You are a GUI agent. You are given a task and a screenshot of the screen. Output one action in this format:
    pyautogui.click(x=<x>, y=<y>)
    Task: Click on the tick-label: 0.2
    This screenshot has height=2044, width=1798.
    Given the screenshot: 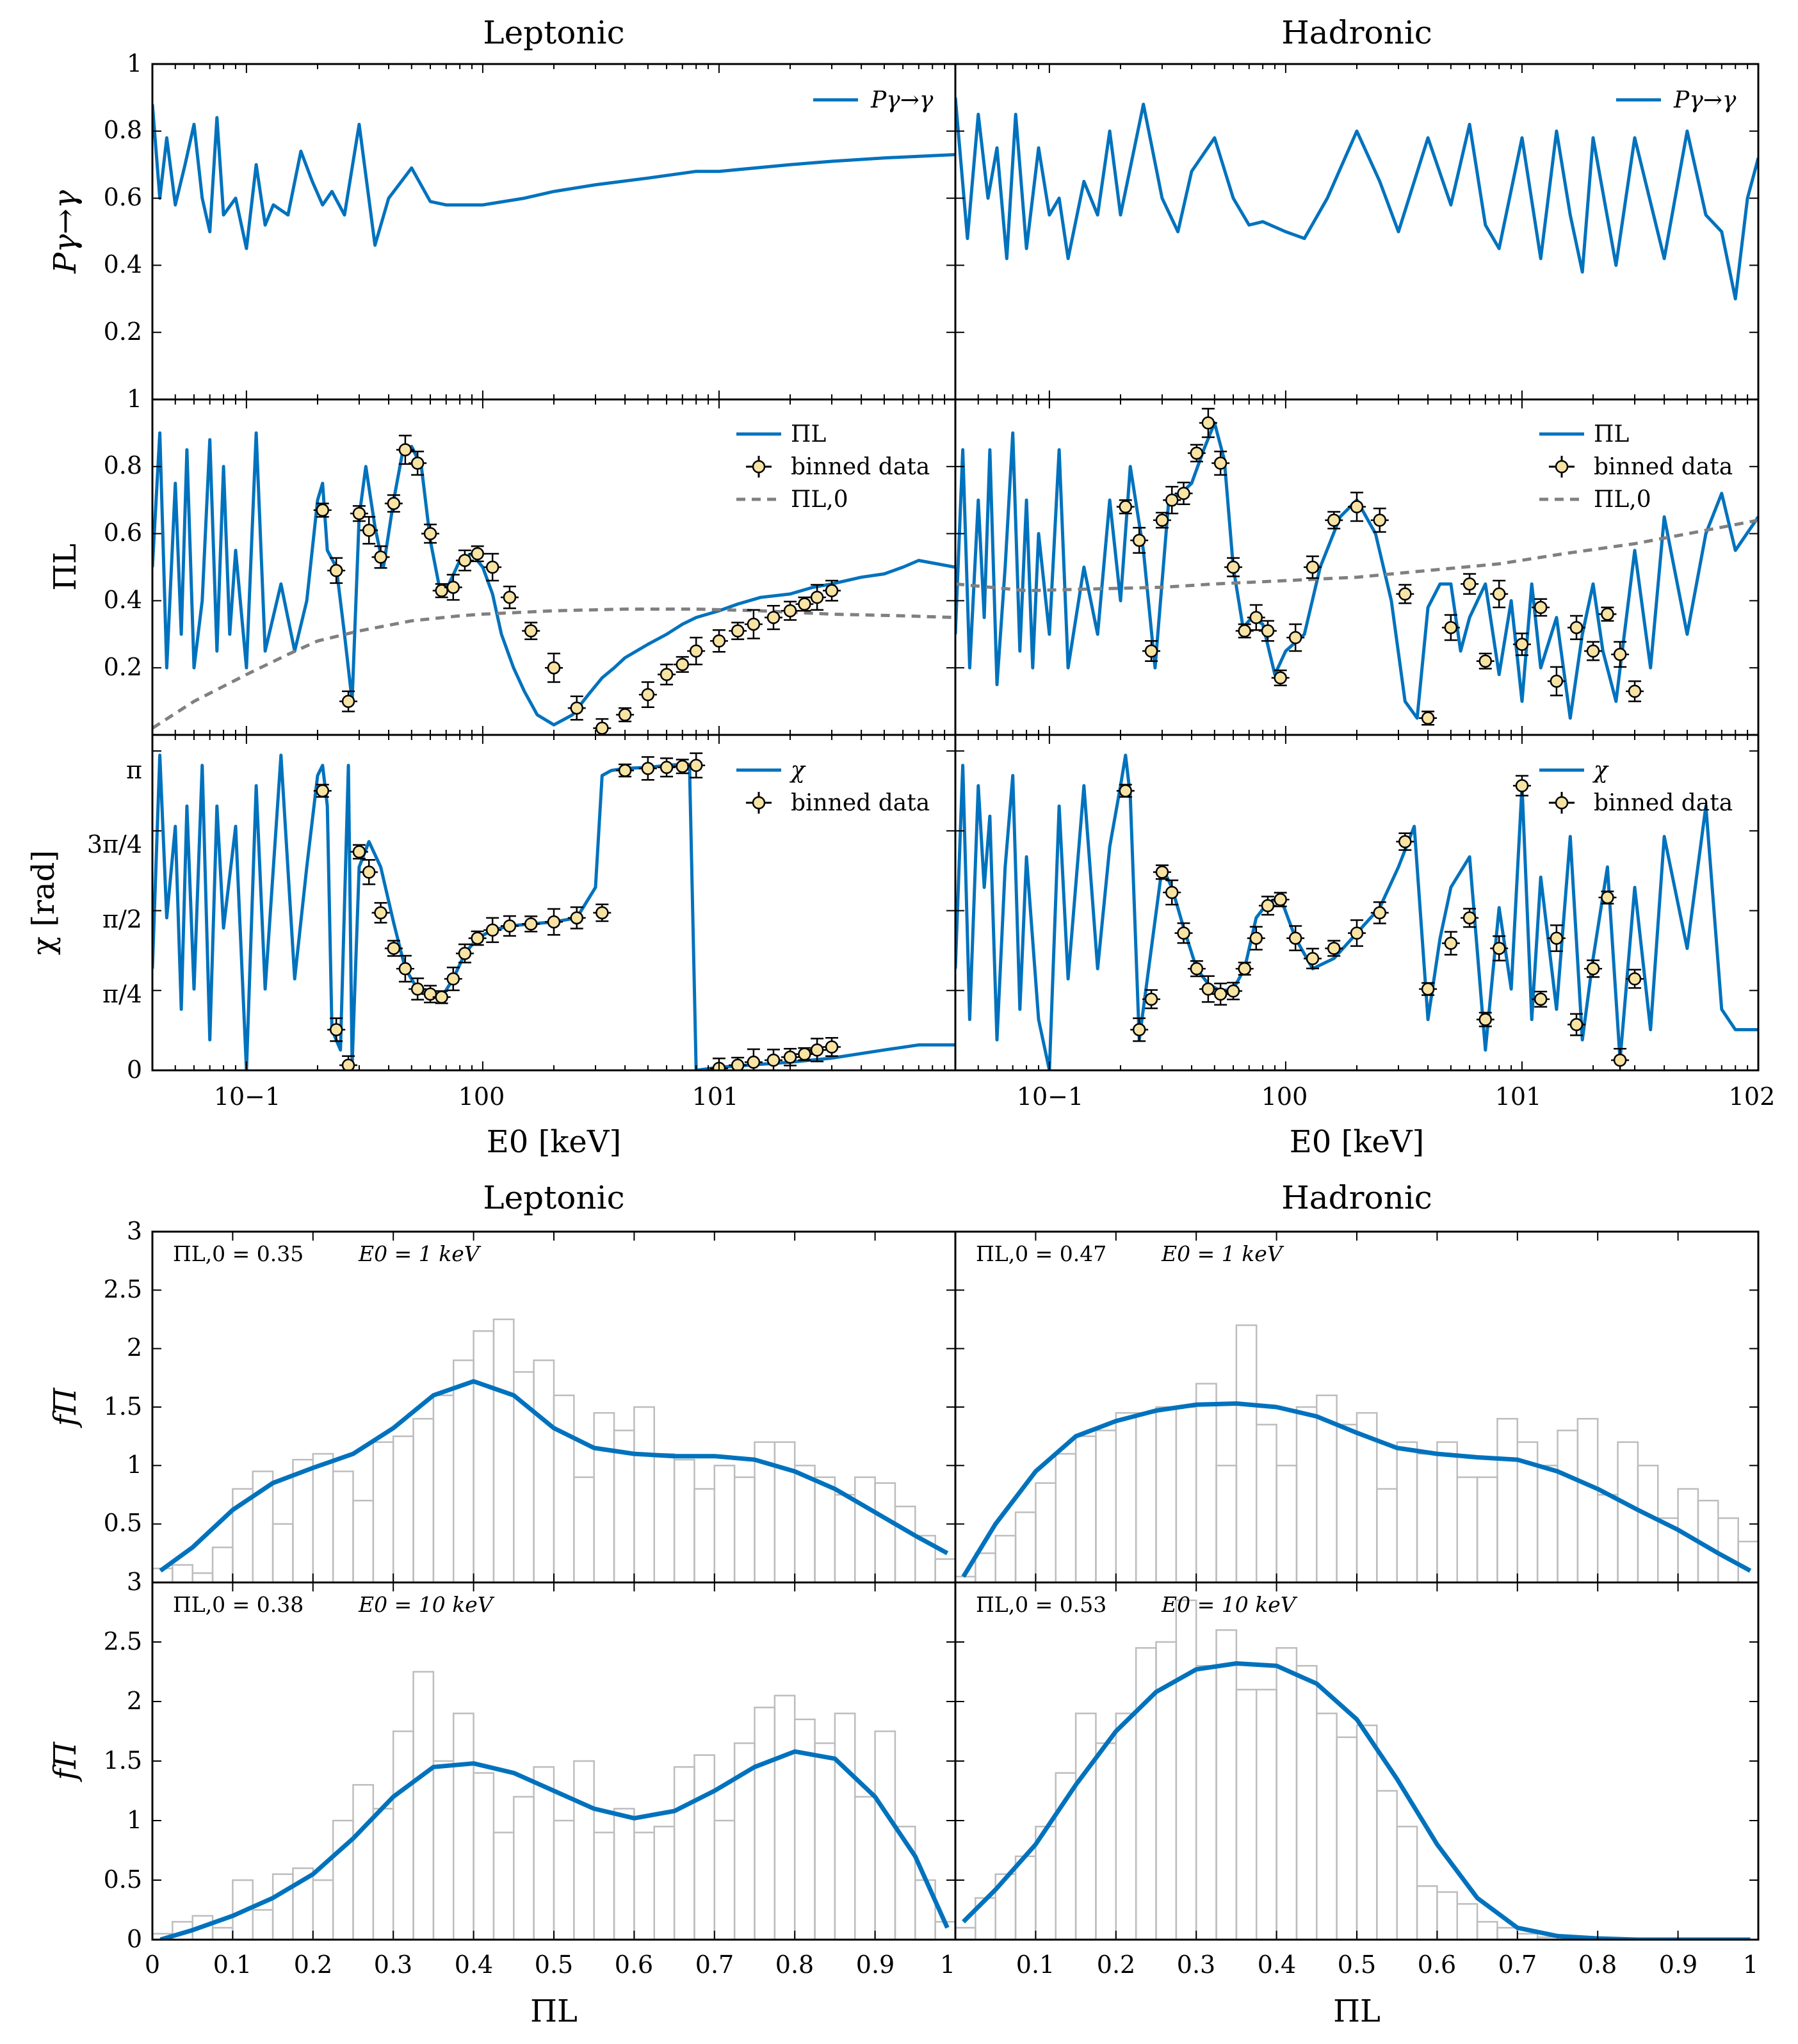 What is the action you would take?
    pyautogui.click(x=123, y=667)
    